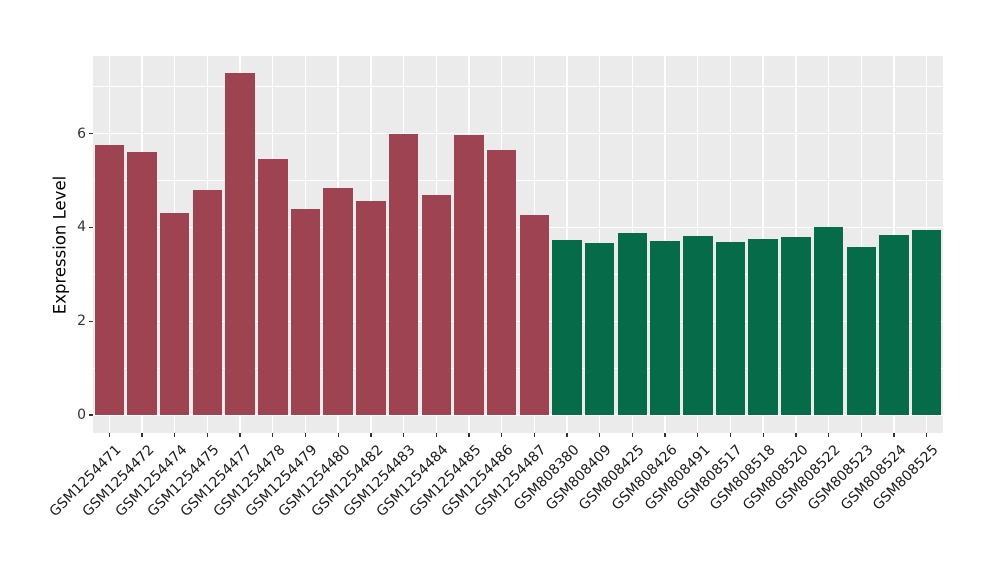 This screenshot has height=580, width=1000. What do you see at coordinates (81, 227) in the screenshot?
I see `y-tick-label: 4` at bounding box center [81, 227].